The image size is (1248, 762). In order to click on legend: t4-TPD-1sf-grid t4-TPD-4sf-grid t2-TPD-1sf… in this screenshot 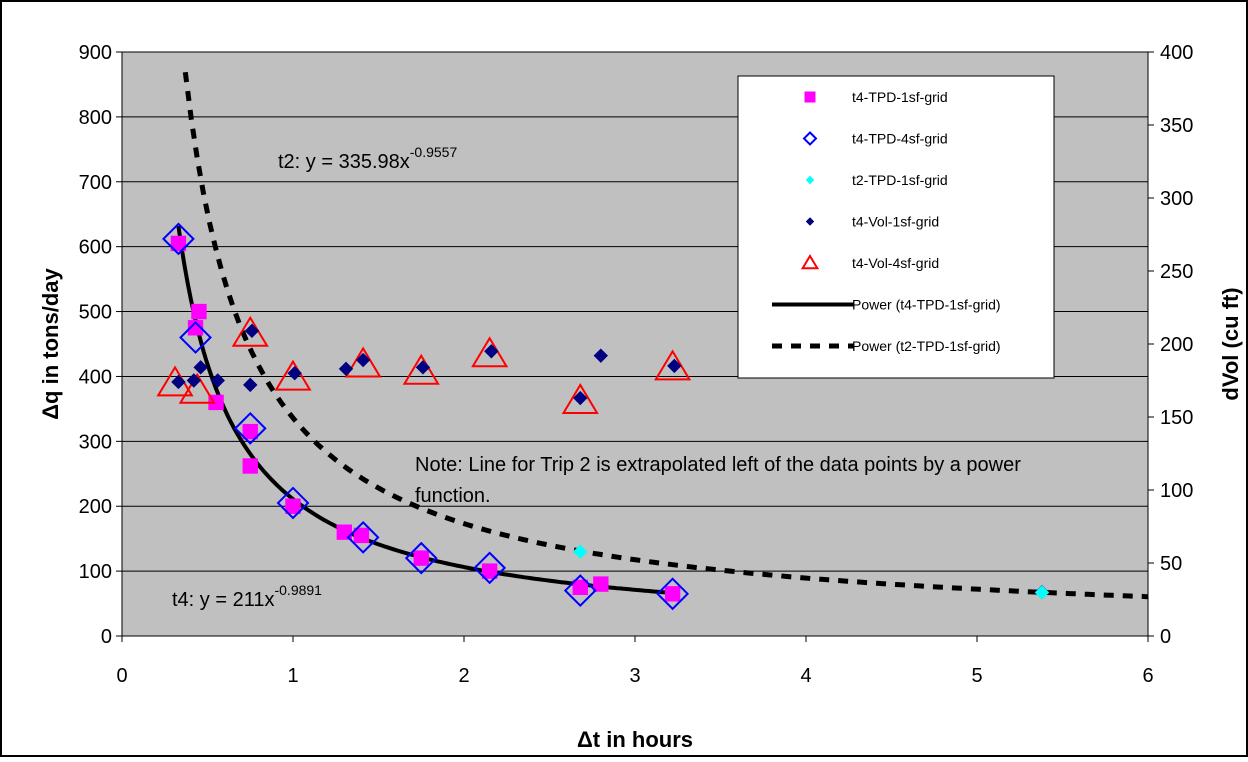, I will do `click(896, 227)`.